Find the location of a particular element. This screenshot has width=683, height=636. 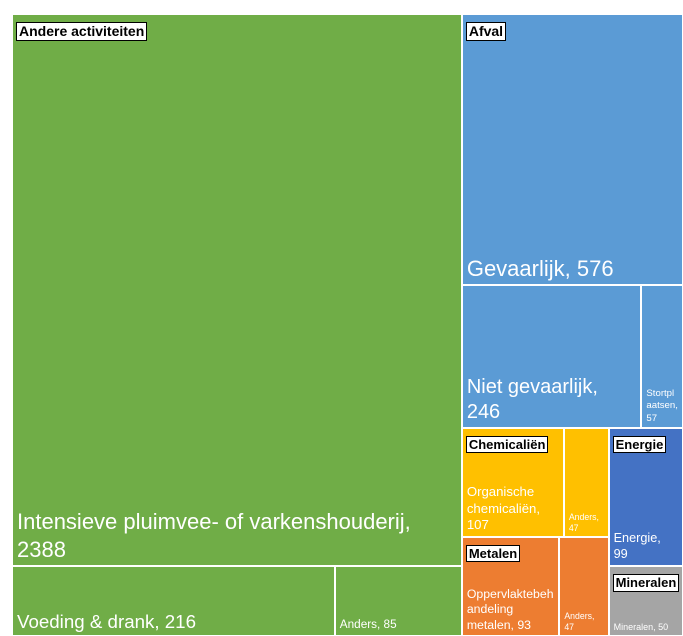

treemap-tile: Stortplaatsen, 57 is located at coordinates (662, 356).